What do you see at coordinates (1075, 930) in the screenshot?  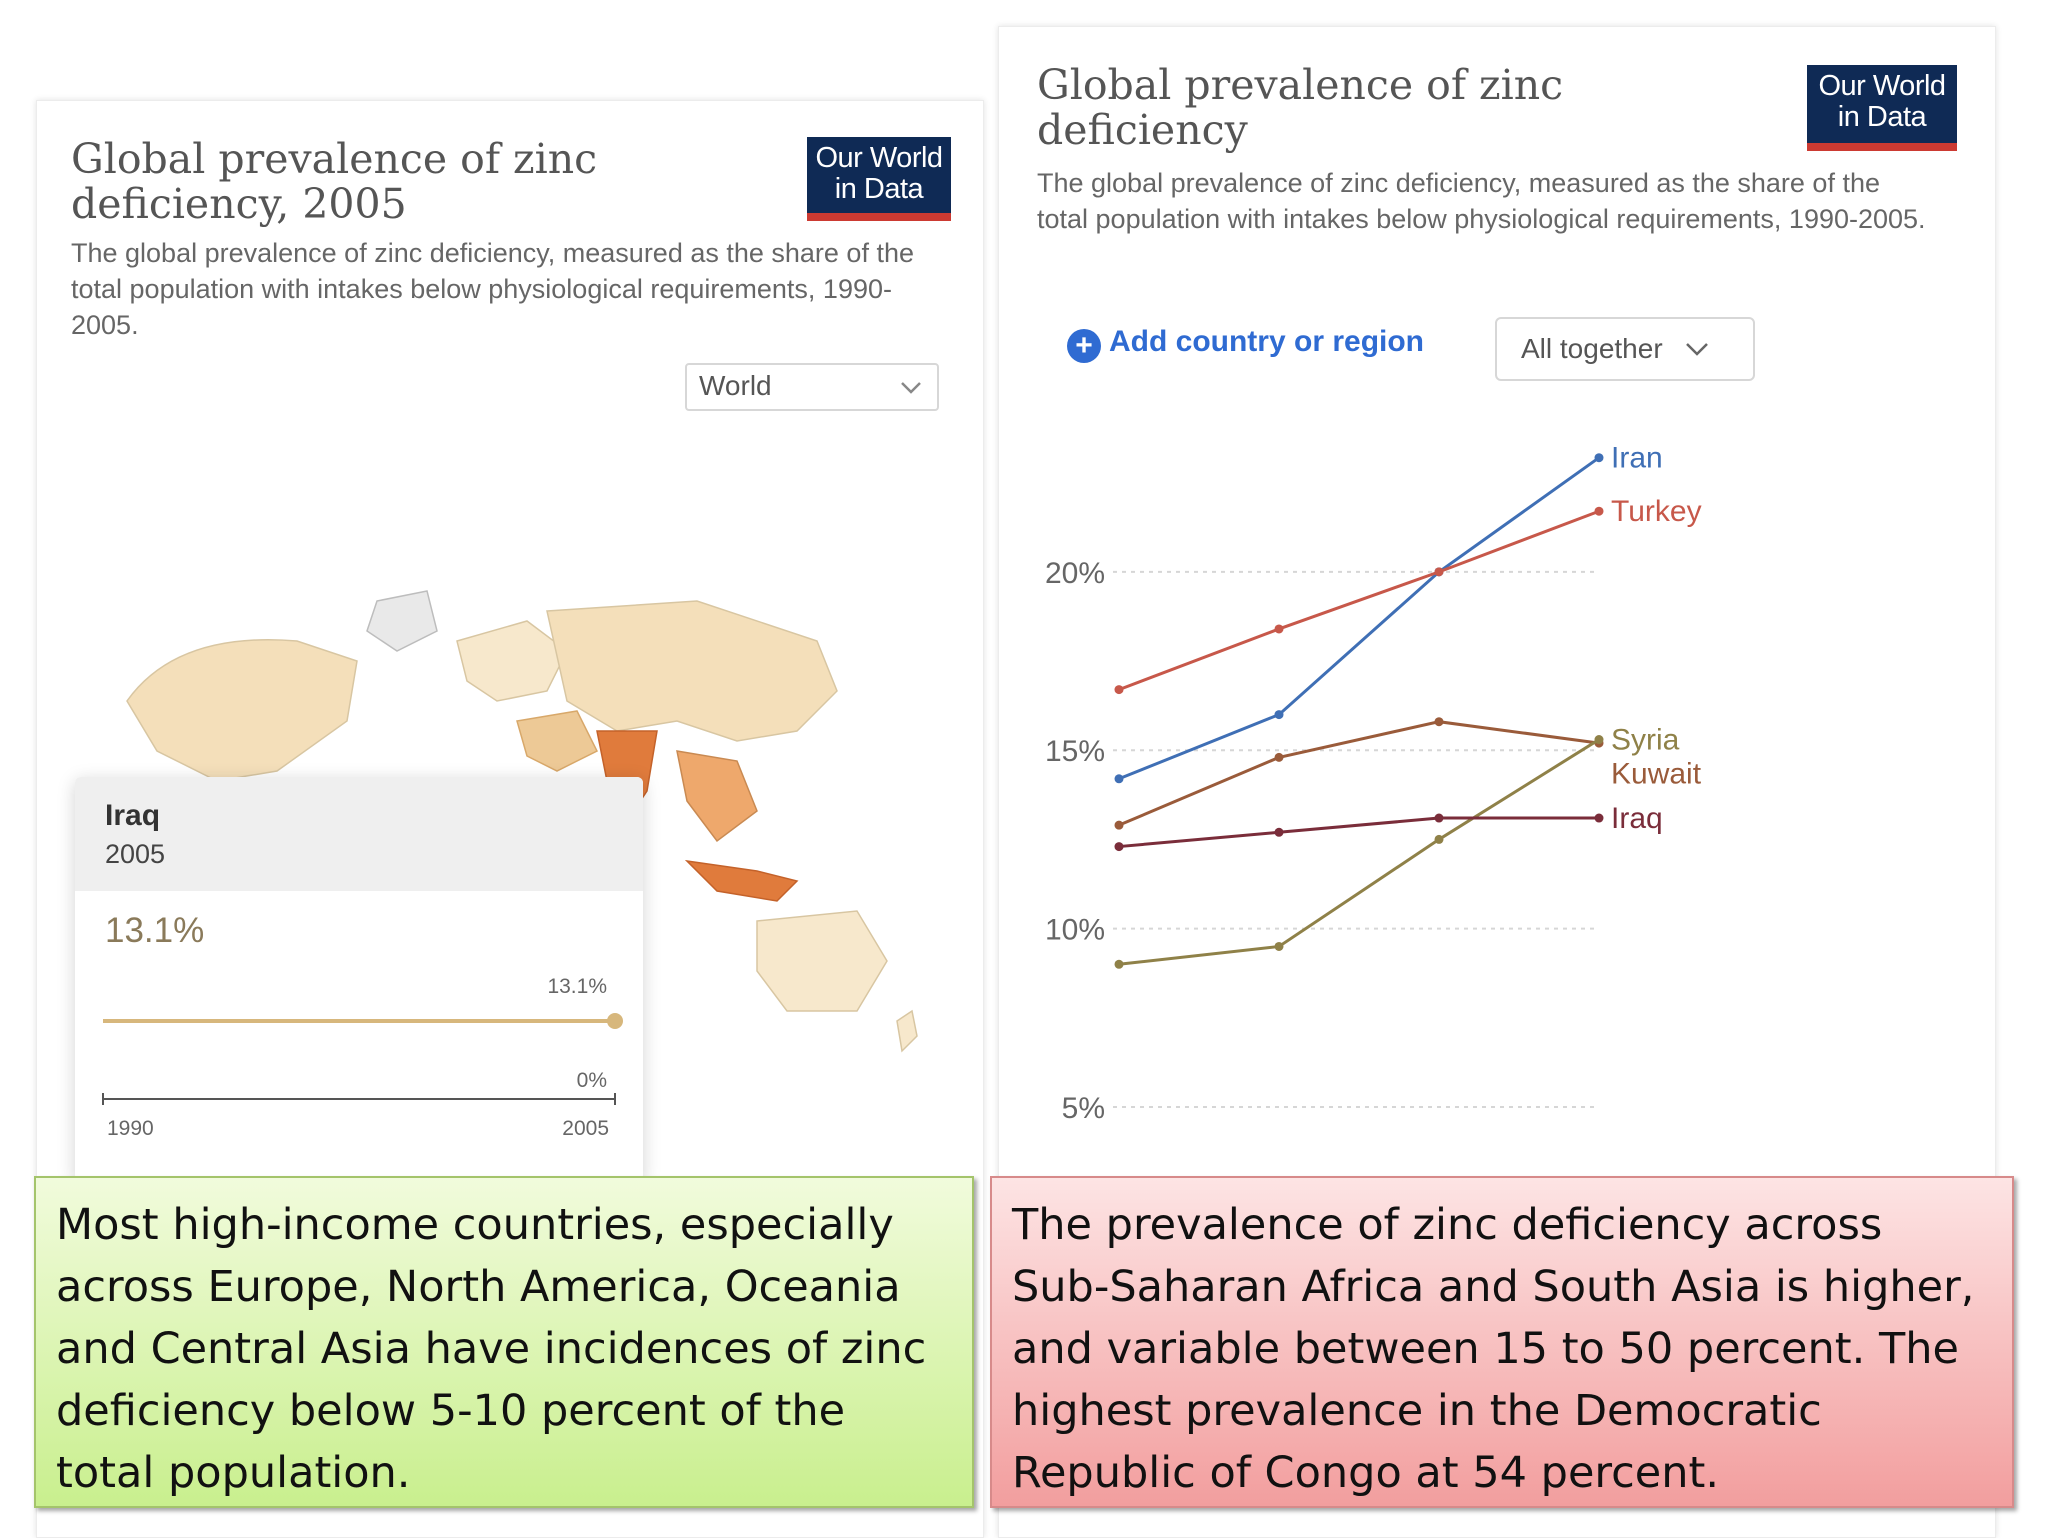 I see `y-tick-label: 10%` at bounding box center [1075, 930].